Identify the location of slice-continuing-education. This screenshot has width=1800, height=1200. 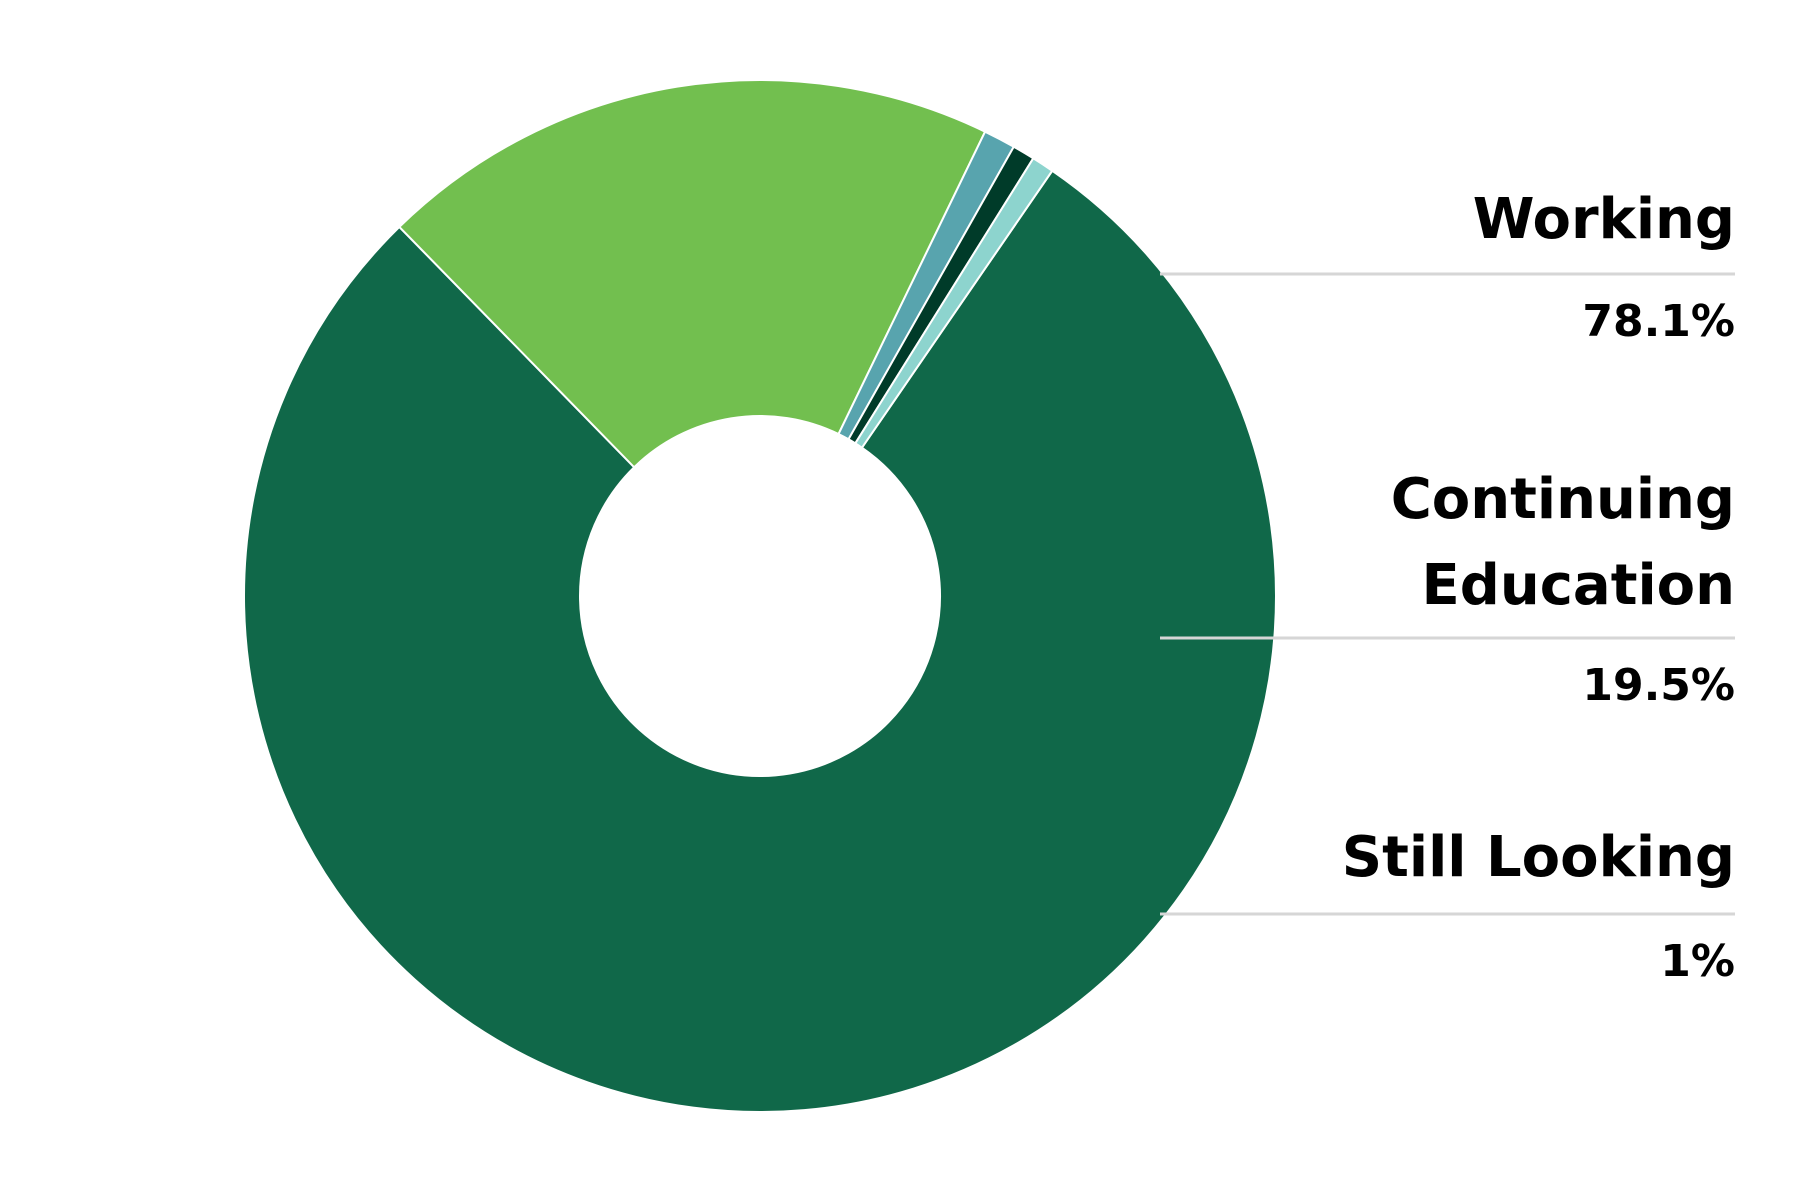
(692, 274).